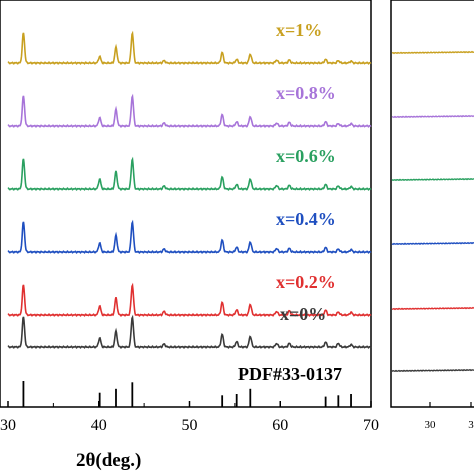 Image resolution: width=474 pixels, height=474 pixels. Describe the element at coordinates (471, 425) in the screenshot. I see `inset-x-tick-label-1: 3` at that location.